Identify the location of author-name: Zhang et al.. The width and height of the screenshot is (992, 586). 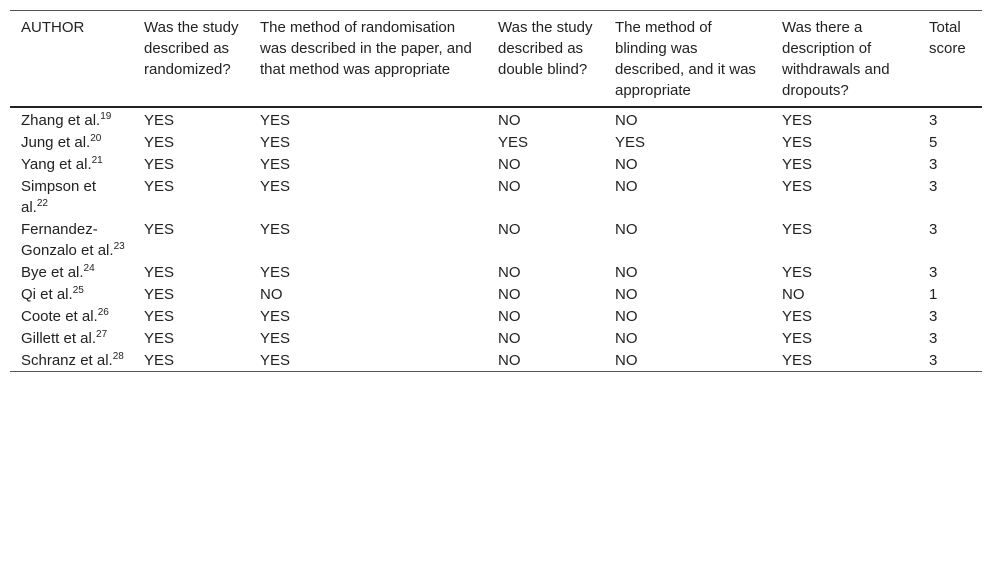
(61, 120).